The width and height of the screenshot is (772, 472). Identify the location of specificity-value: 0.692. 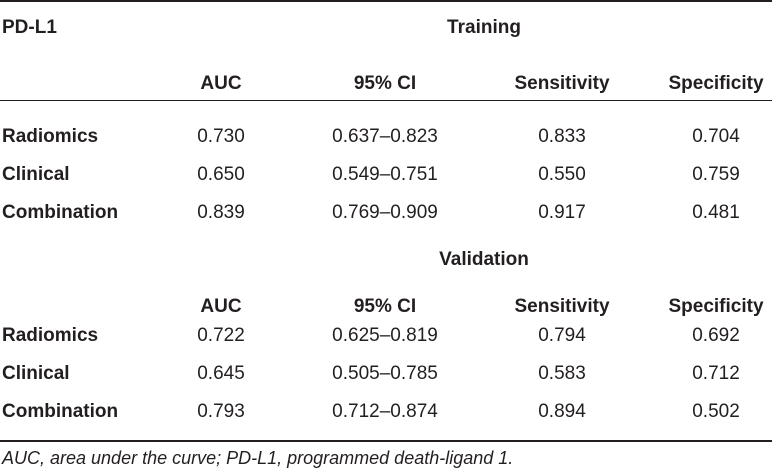
(716, 335).